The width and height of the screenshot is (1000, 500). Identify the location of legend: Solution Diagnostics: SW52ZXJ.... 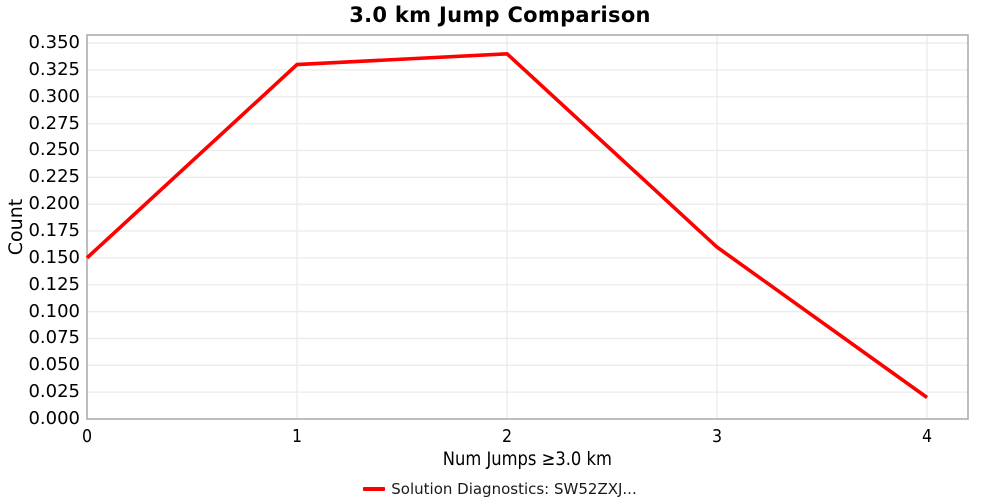
(500, 489).